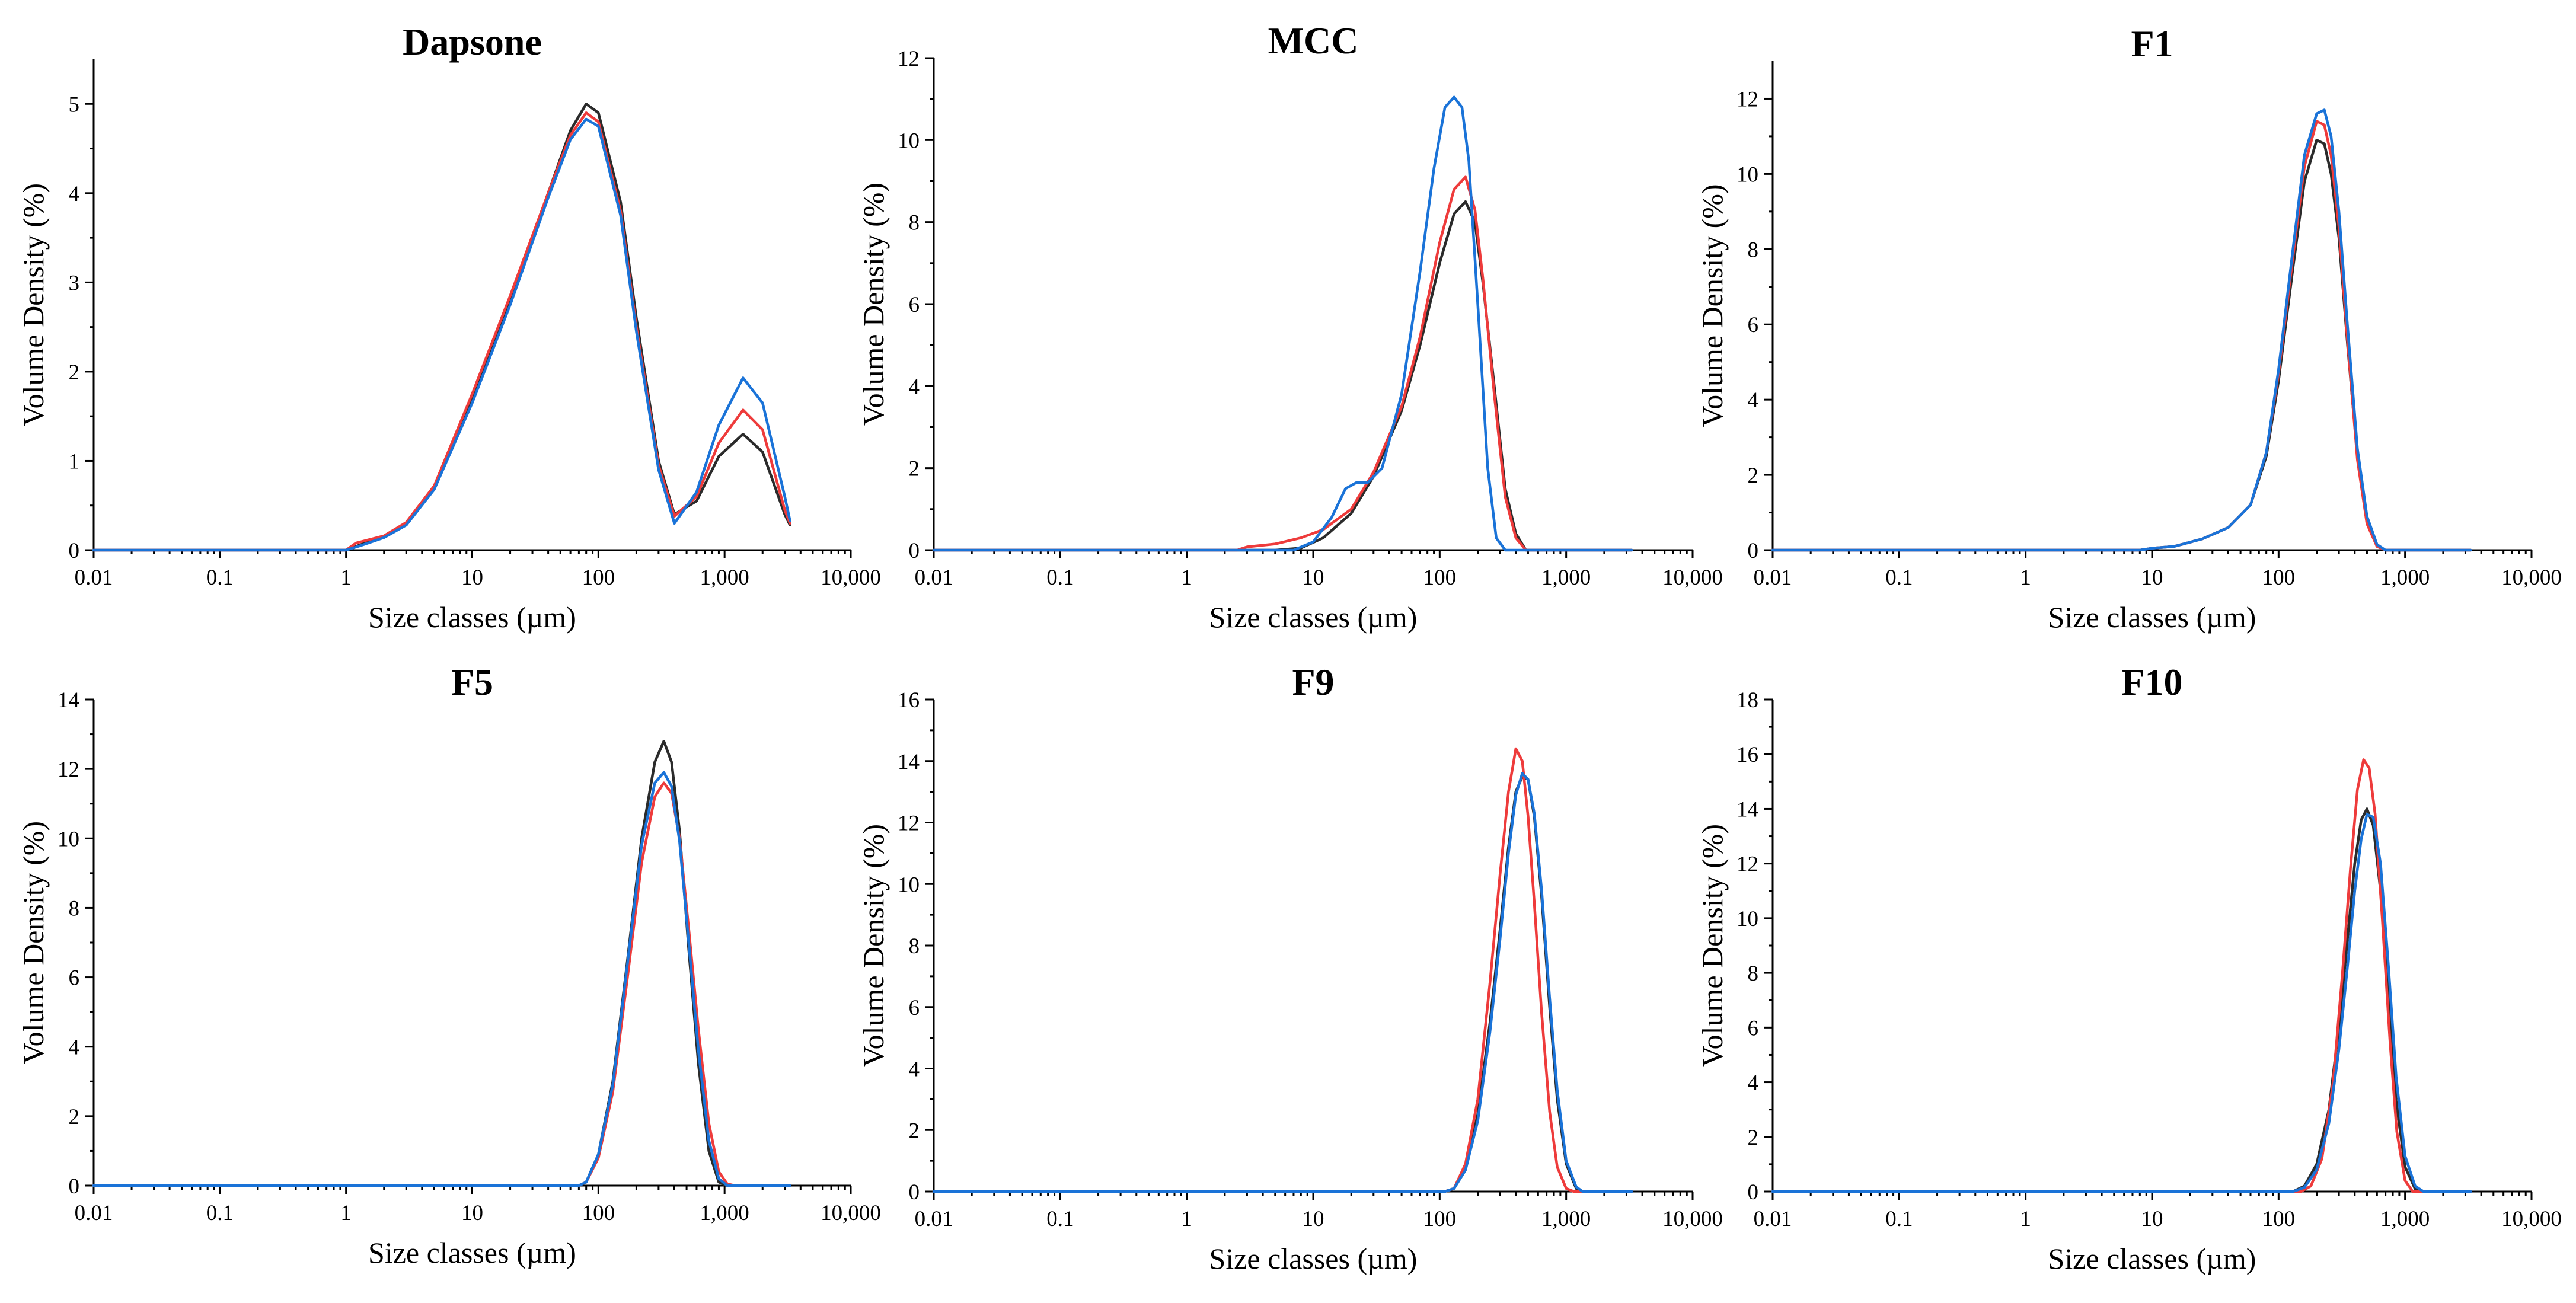 The image size is (2576, 1303). Describe the element at coordinates (1747, 701) in the screenshot. I see `y-tick-label: 18` at that location.